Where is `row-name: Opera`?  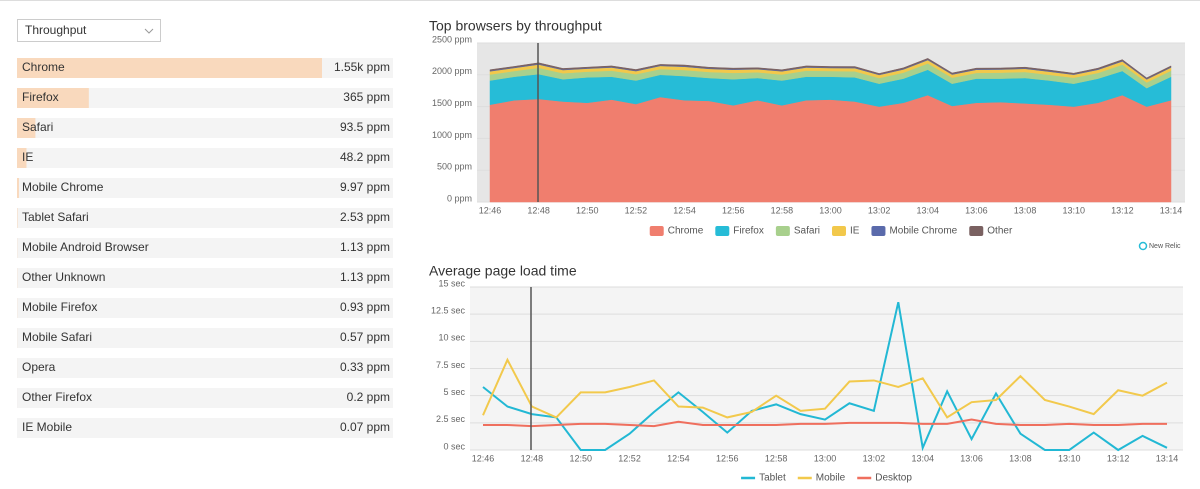
row-name: Opera is located at coordinates (39, 367).